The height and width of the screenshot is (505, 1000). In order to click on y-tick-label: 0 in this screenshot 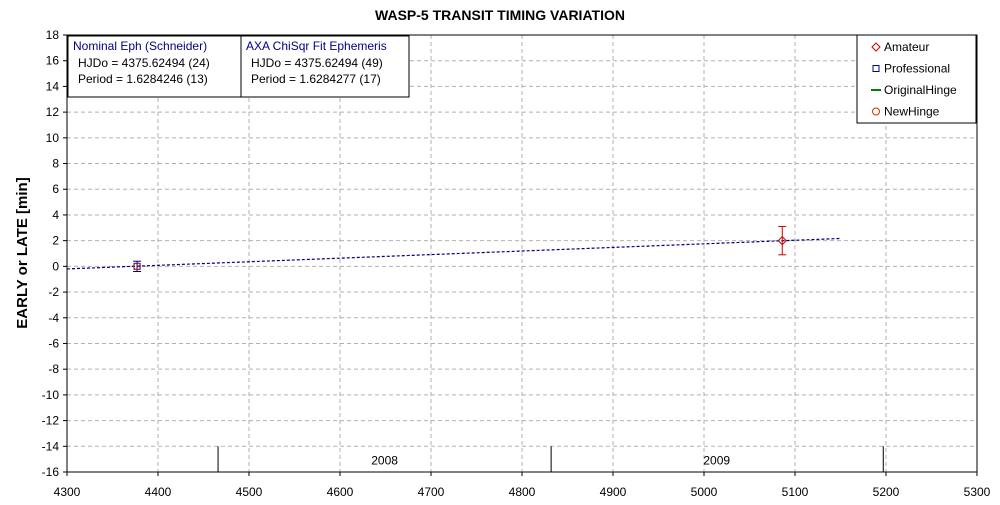, I will do `click(55, 266)`.